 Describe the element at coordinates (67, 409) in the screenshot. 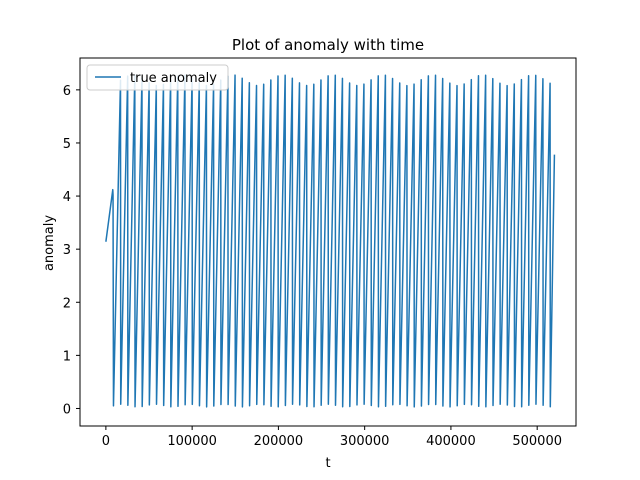

I see `y-tick-label: 0` at that location.